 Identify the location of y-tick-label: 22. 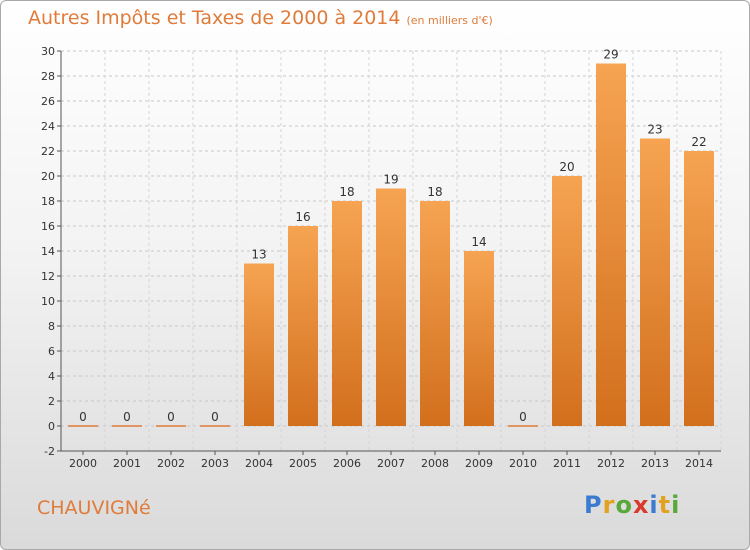
(48, 151).